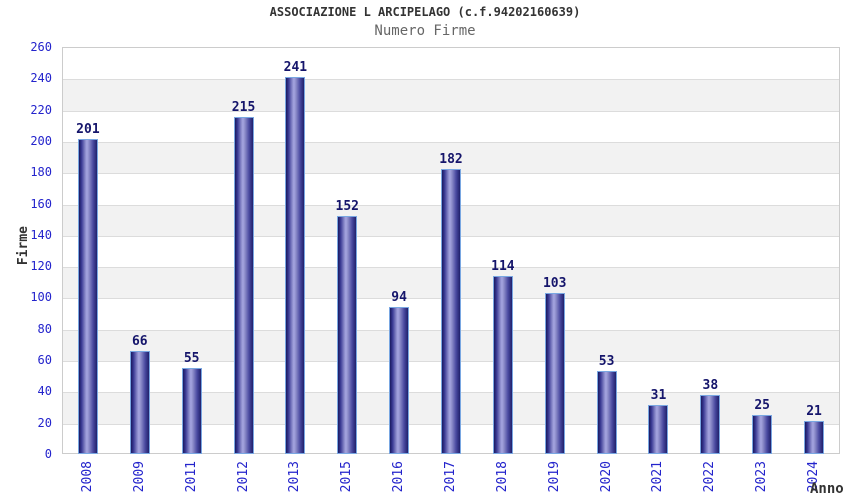 The height and width of the screenshot is (500, 850). What do you see at coordinates (41, 203) in the screenshot?
I see `y-tick-label: 160` at bounding box center [41, 203].